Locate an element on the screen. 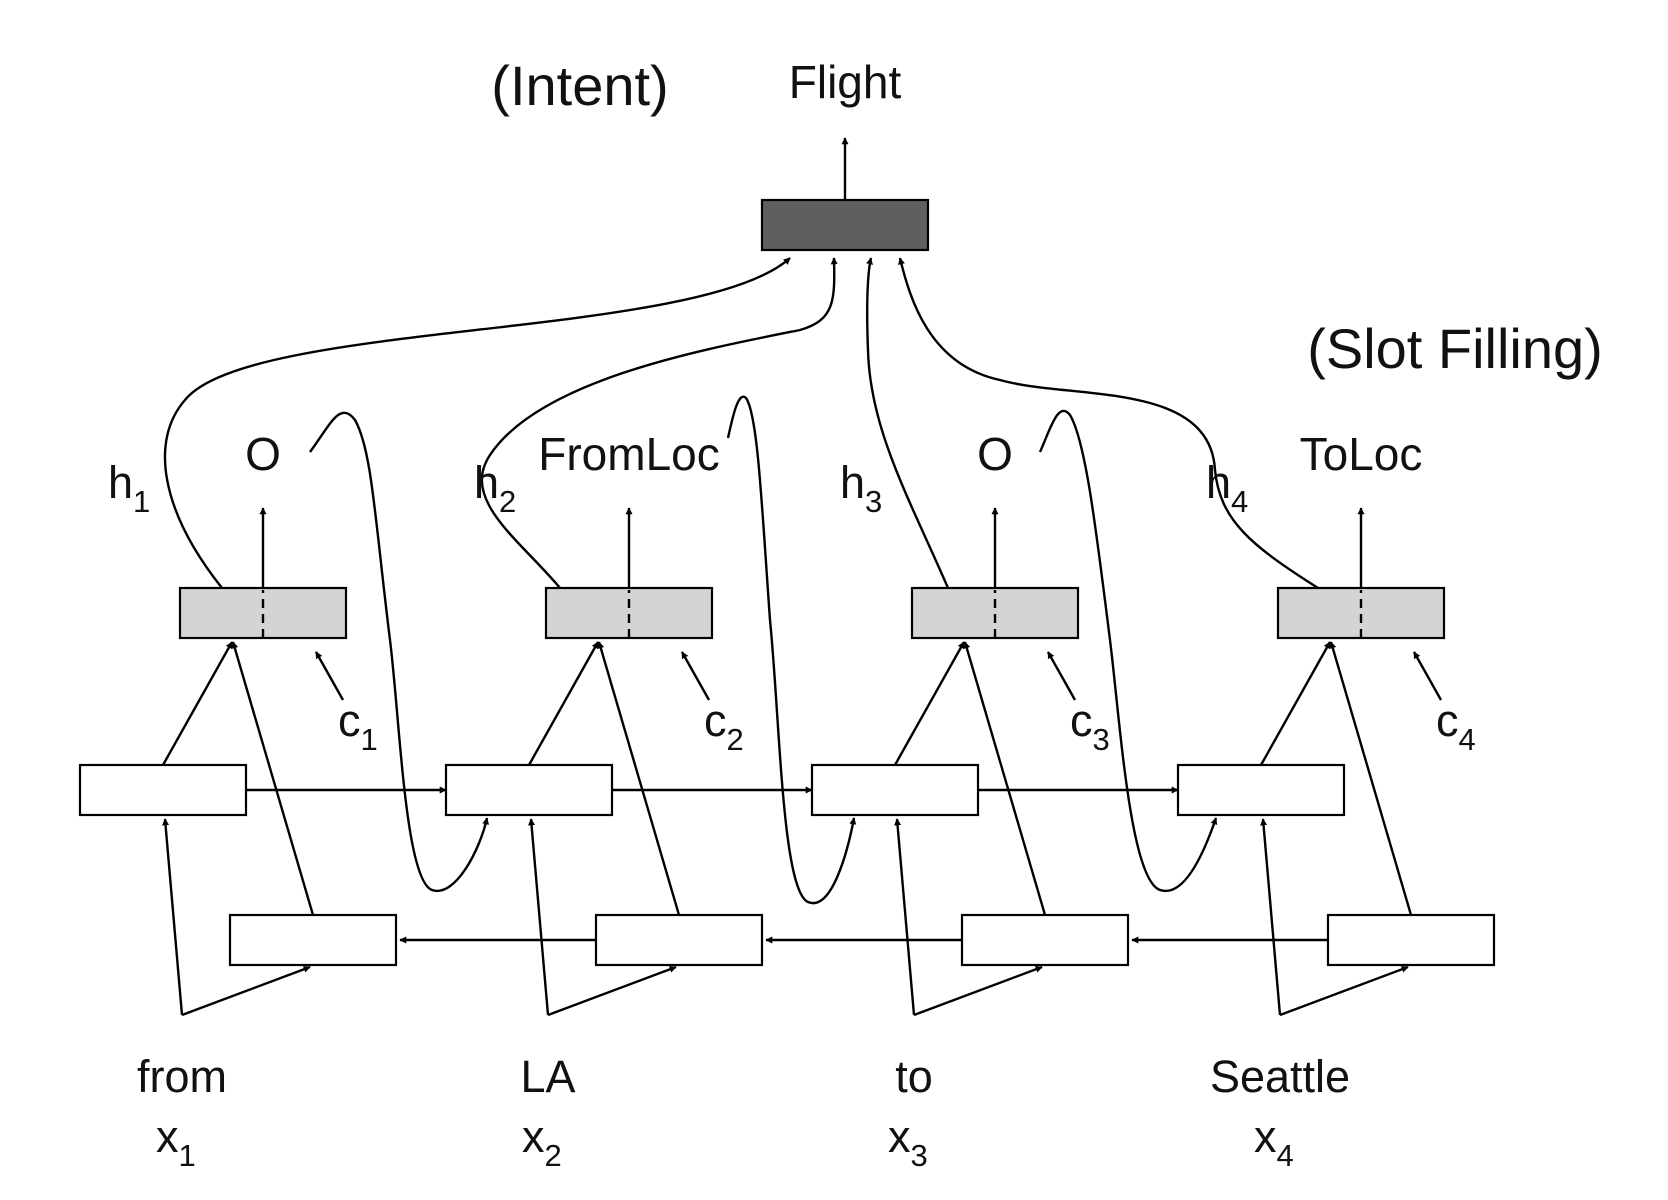 The height and width of the screenshot is (1200, 1668). input-word-4: Seattle is located at coordinates (1280, 1076).